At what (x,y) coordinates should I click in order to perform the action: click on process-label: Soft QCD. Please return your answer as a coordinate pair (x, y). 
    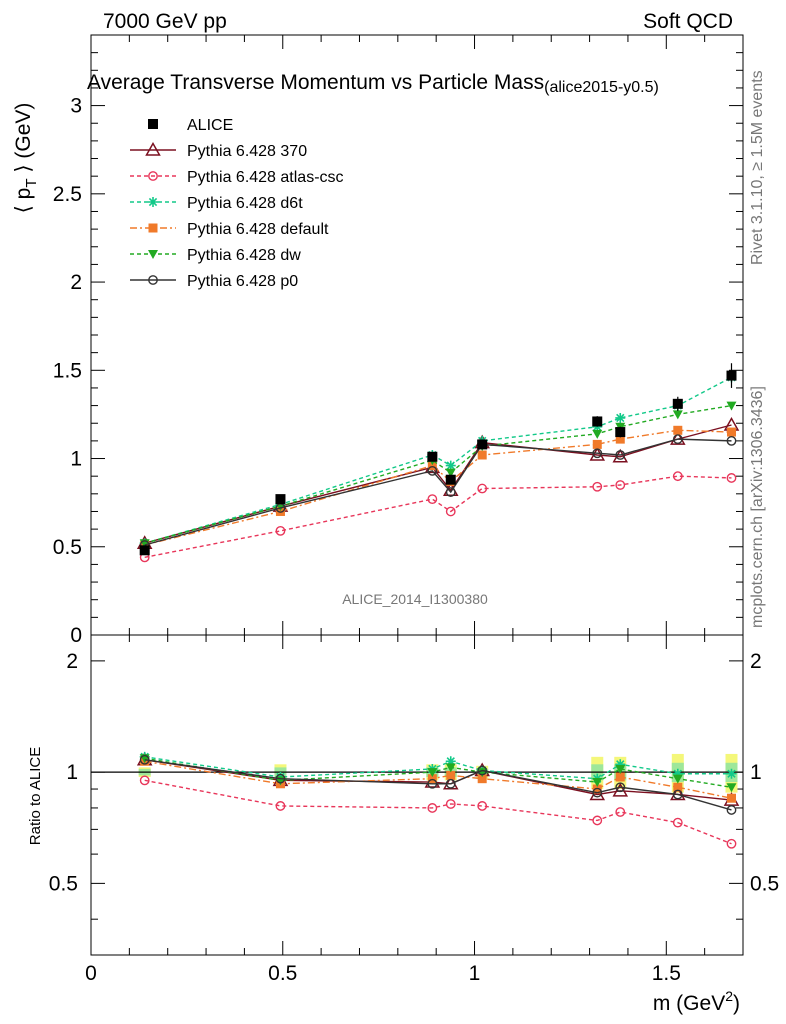
    Looking at the image, I should click on (688, 21).